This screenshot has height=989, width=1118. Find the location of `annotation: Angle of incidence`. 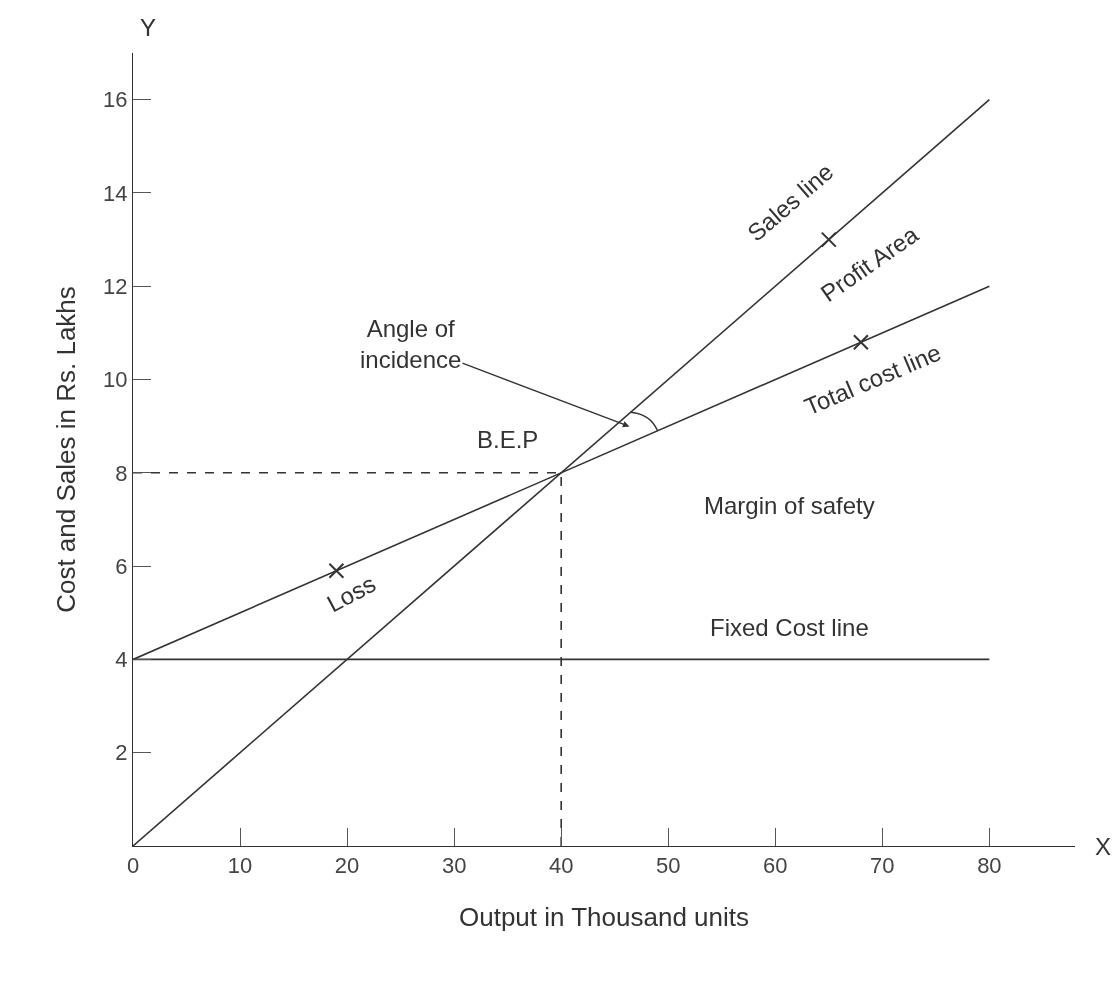

annotation: Angle of incidence is located at coordinates (411, 344).